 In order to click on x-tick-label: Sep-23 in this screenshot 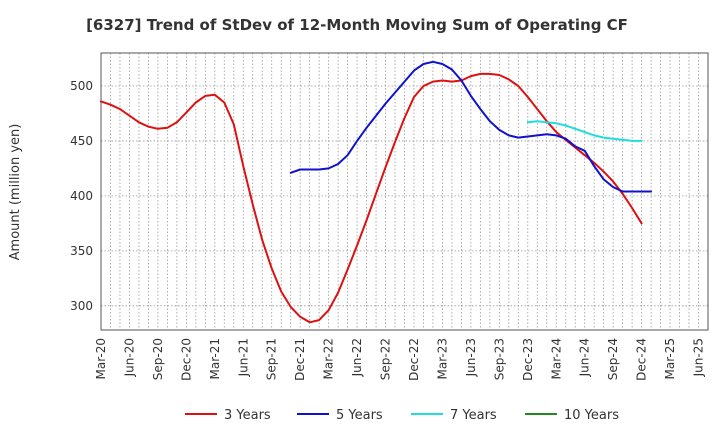, I will do `click(499, 359)`.